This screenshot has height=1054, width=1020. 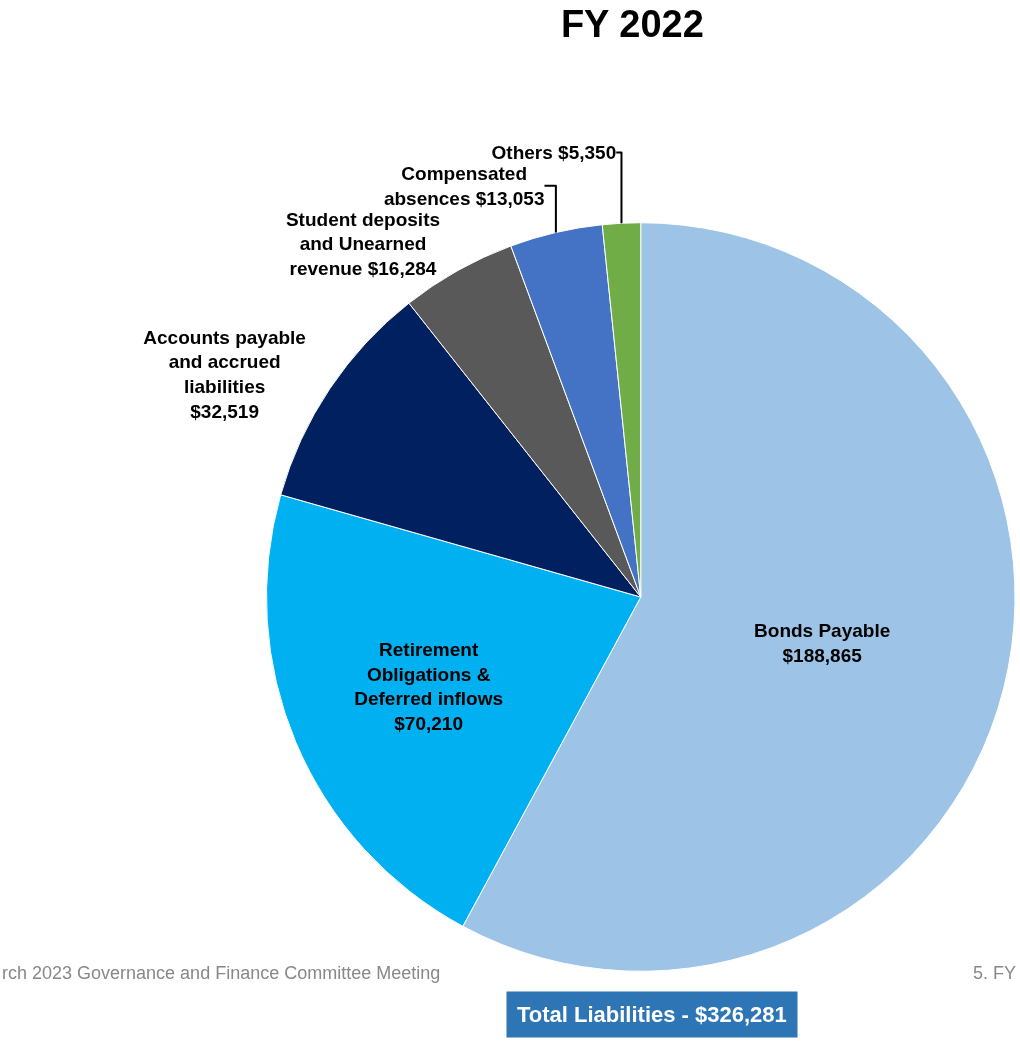 I want to click on text: 5. FY, so click(x=995, y=973).